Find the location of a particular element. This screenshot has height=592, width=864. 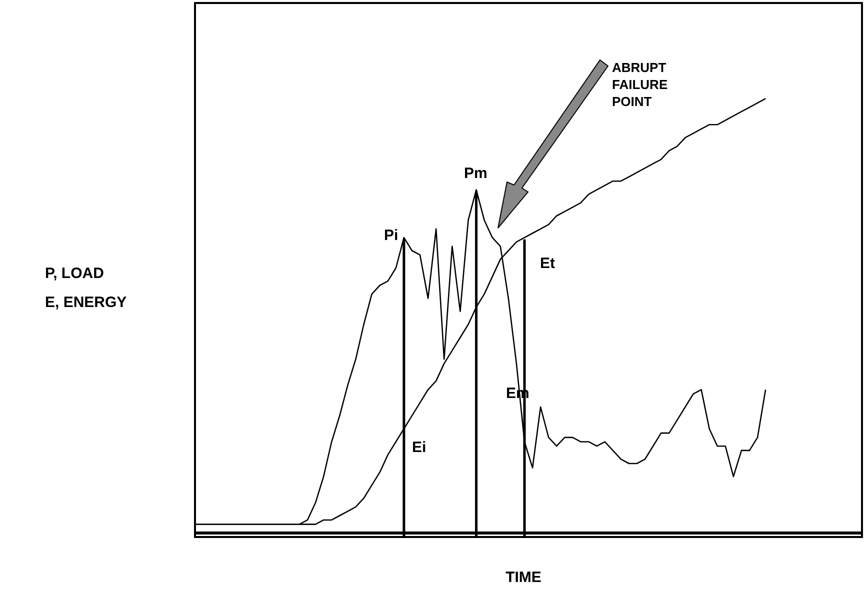

x-axis-title: TIME is located at coordinates (524, 577).